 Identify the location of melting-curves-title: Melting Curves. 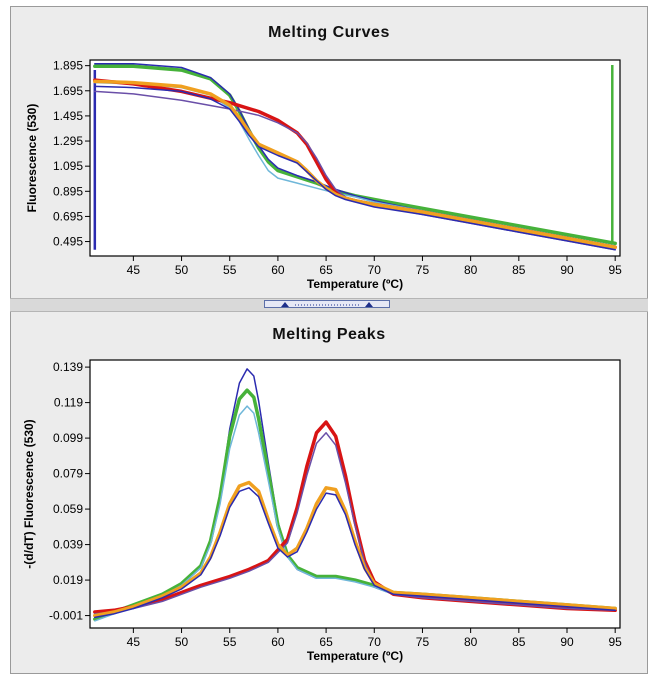
(329, 32).